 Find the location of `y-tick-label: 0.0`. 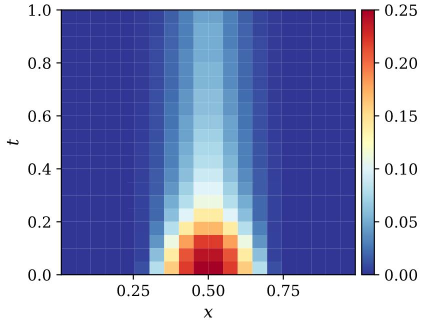

y-tick-label: 0.0 is located at coordinates (39, 275).